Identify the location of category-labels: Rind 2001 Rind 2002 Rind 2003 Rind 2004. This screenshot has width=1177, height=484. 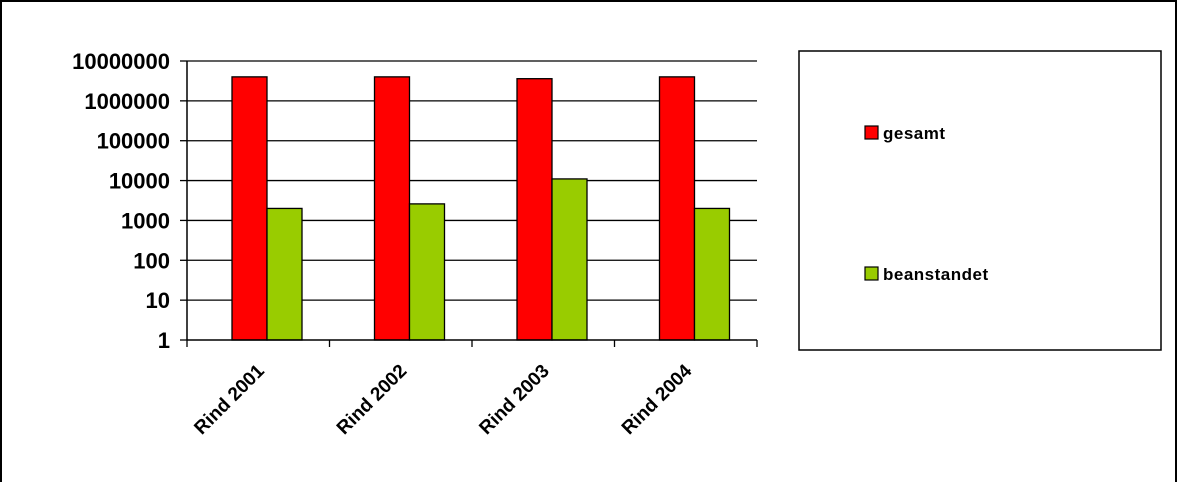
(443, 399).